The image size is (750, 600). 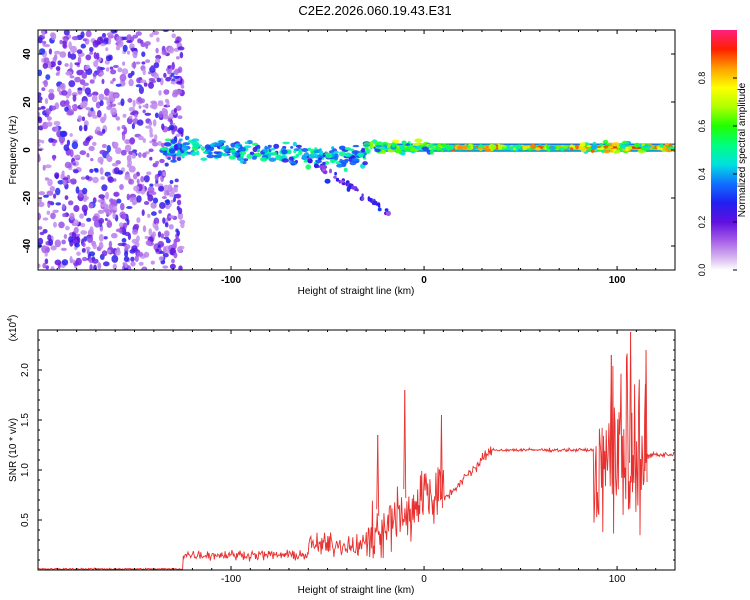 What do you see at coordinates (702, 78) in the screenshot?
I see `colorbar-tick-label: 0.8` at bounding box center [702, 78].